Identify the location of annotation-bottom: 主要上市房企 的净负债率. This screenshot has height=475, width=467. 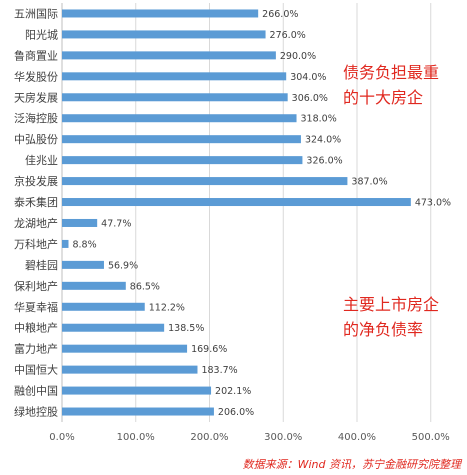
(391, 317).